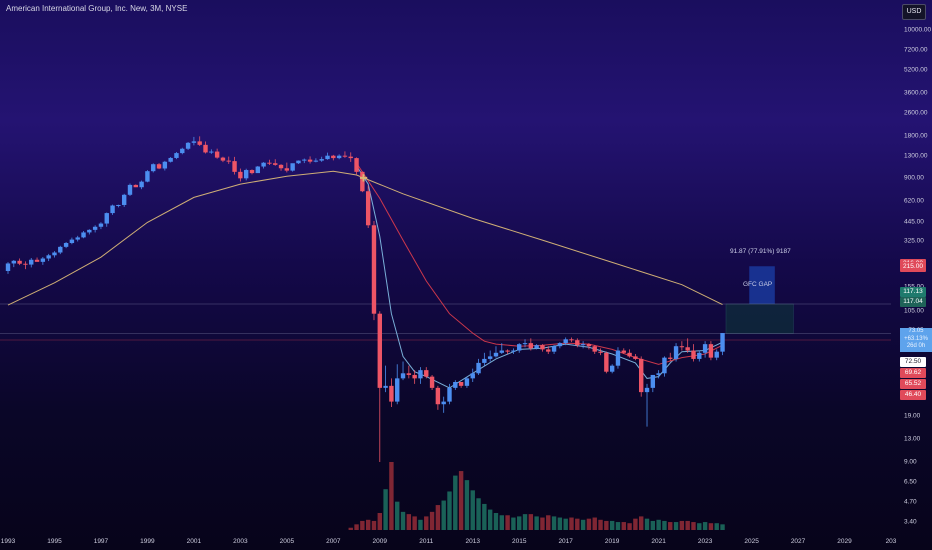 The width and height of the screenshot is (932, 550). Describe the element at coordinates (380, 541) in the screenshot. I see `time-tick: 2009` at that location.